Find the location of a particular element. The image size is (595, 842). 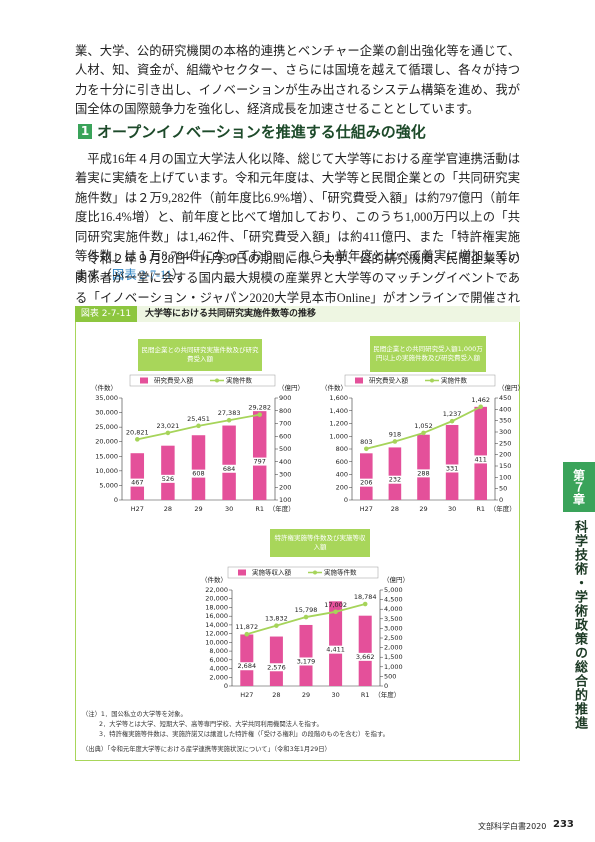

y2-tick-label: 600 is located at coordinates (285, 436).